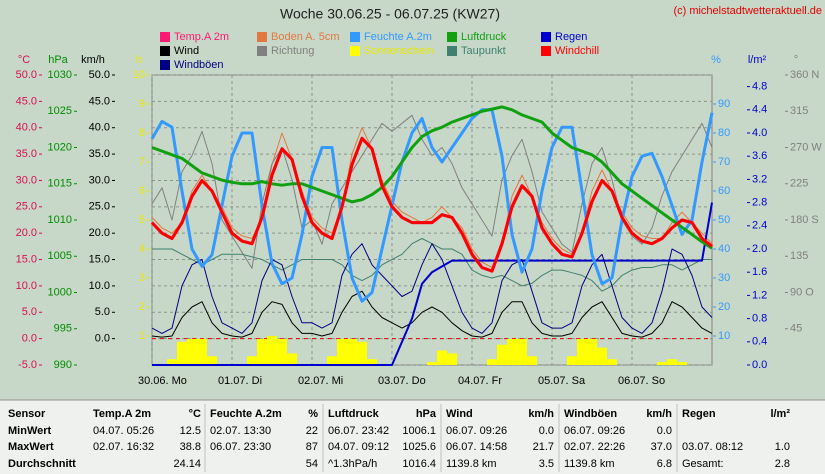 Image resolution: width=825 pixels, height=474 pixels. I want to click on y-tick-label: 5, so click(142, 220).